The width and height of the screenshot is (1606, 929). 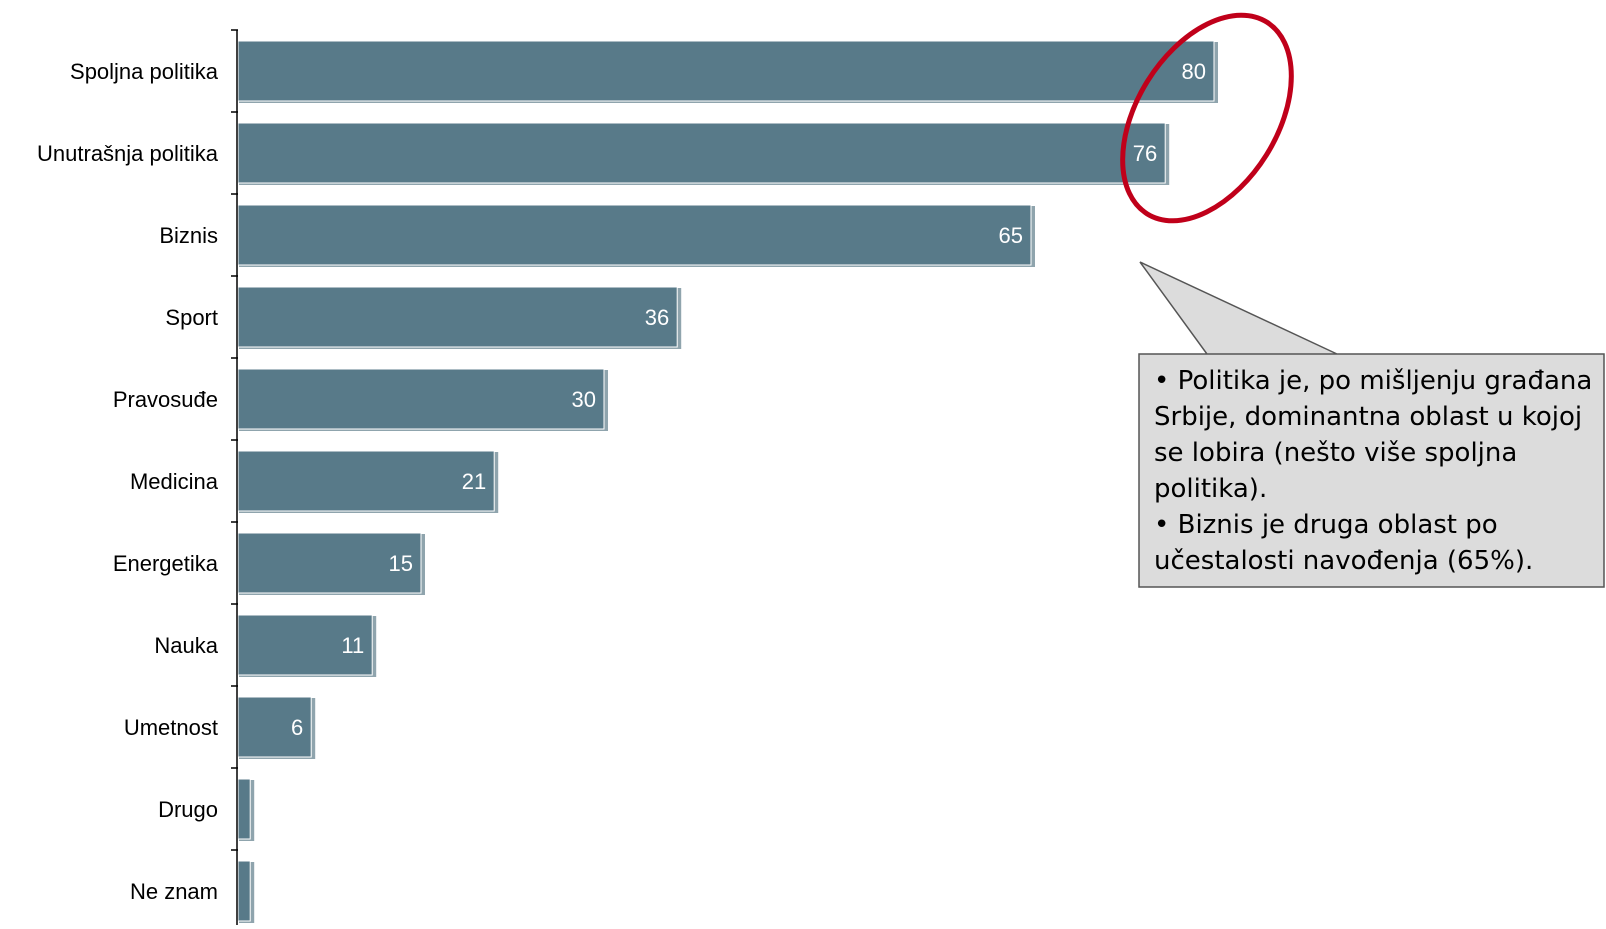 I want to click on category-label: Biznis, so click(x=188, y=235).